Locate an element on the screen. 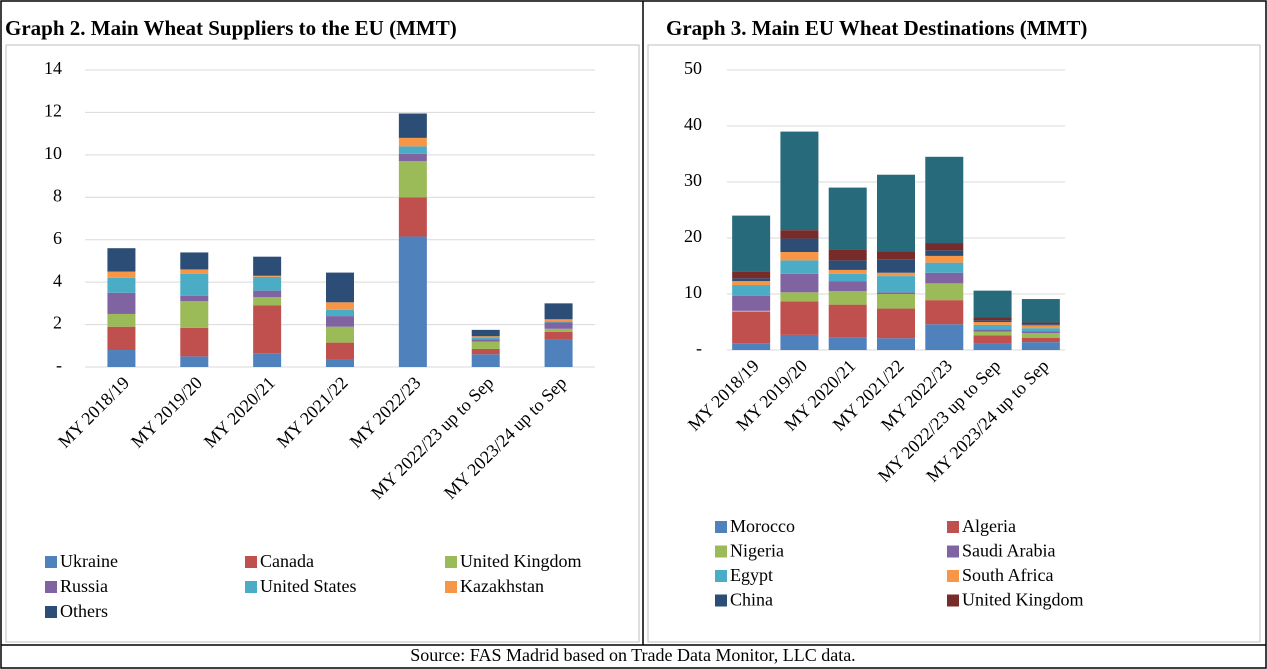 Image resolution: width=1267 pixels, height=669 pixels. legend-label: China is located at coordinates (751, 600).